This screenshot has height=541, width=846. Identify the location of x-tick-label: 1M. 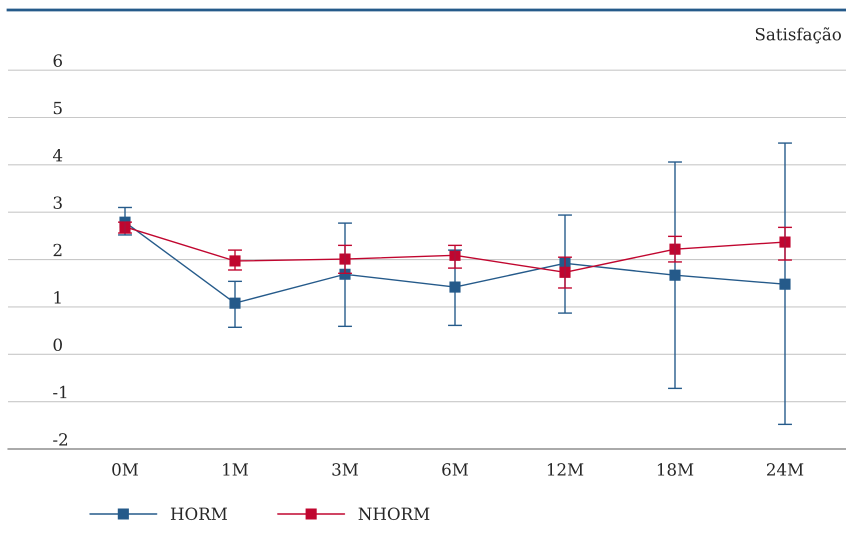
(235, 469).